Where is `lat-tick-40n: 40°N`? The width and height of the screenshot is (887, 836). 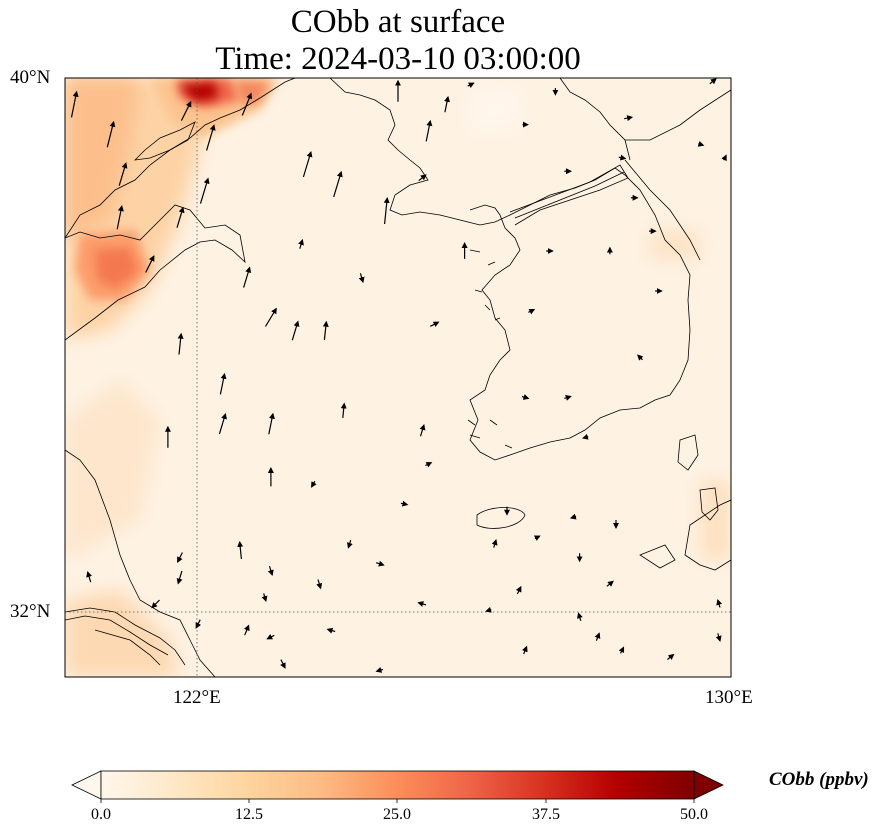
lat-tick-40n: 40°N is located at coordinates (30, 77).